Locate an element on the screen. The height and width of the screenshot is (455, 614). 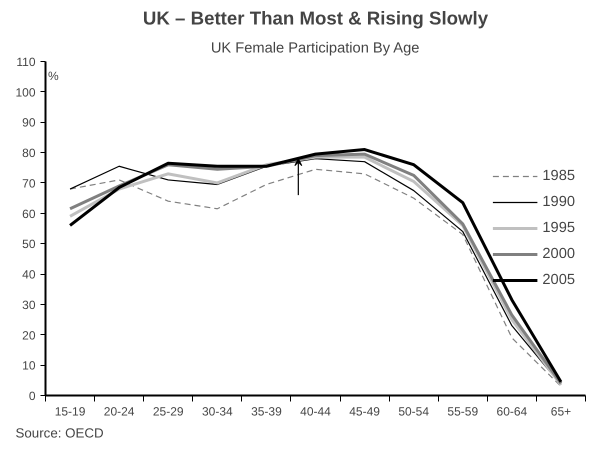
y-axis-title: % is located at coordinates (53, 75).